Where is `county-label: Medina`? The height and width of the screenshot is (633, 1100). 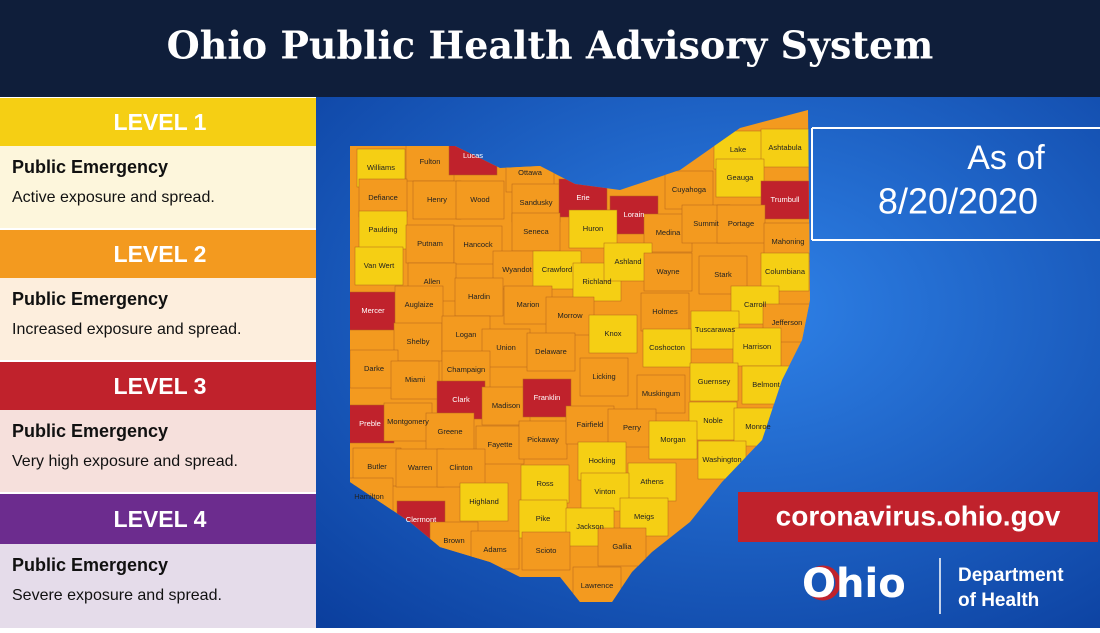
county-label: Medina is located at coordinates (668, 232).